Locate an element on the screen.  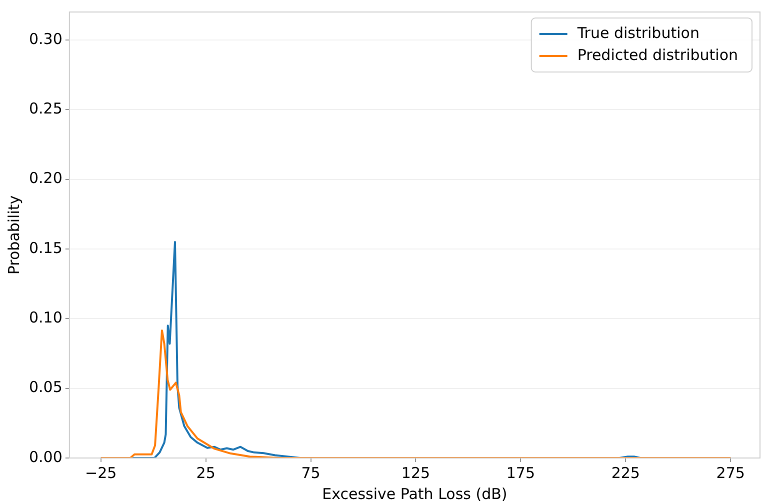
y-tick-label: 0.05 is located at coordinates (45, 387).